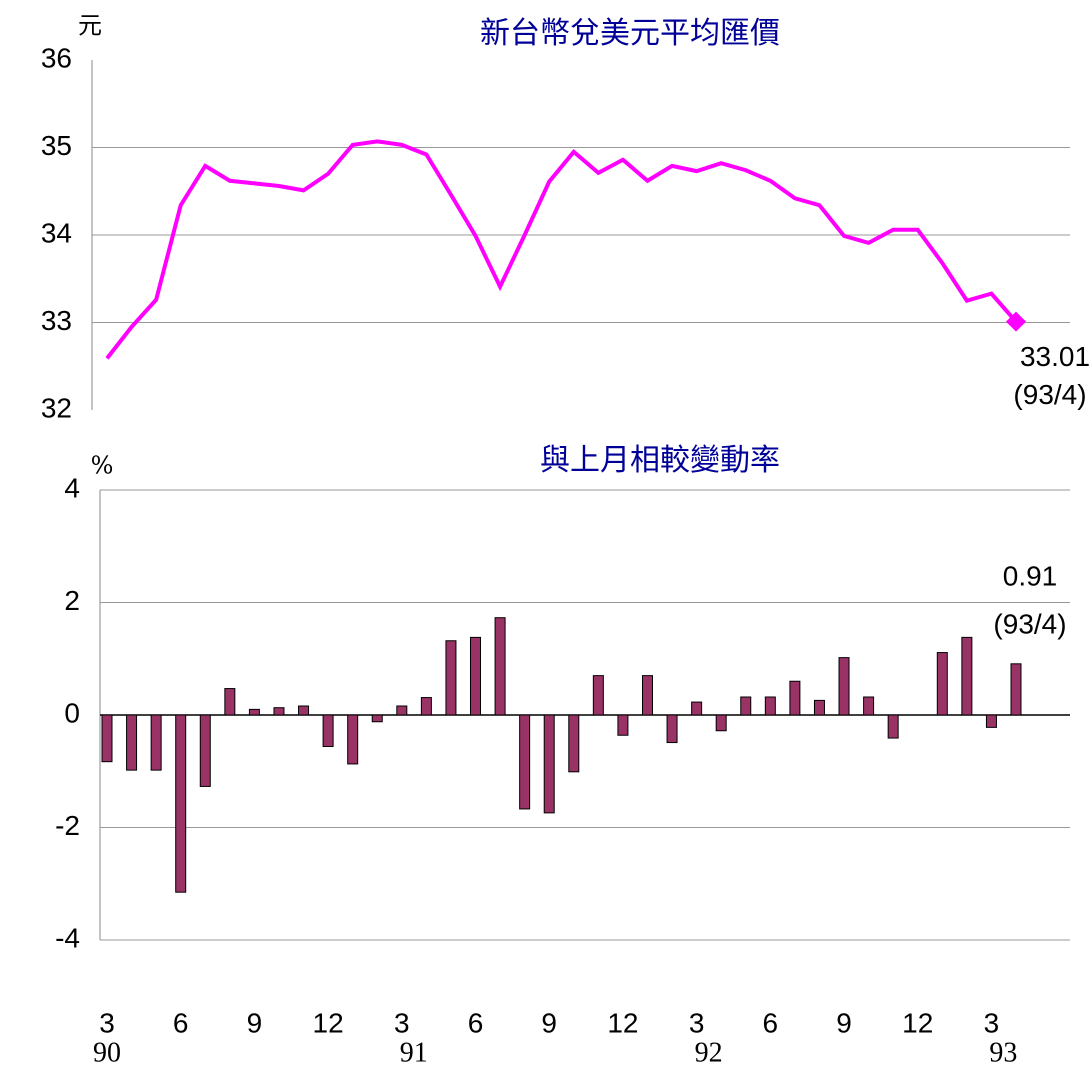  Describe the element at coordinates (1055, 356) in the screenshot. I see `value-label: 33.01` at that location.